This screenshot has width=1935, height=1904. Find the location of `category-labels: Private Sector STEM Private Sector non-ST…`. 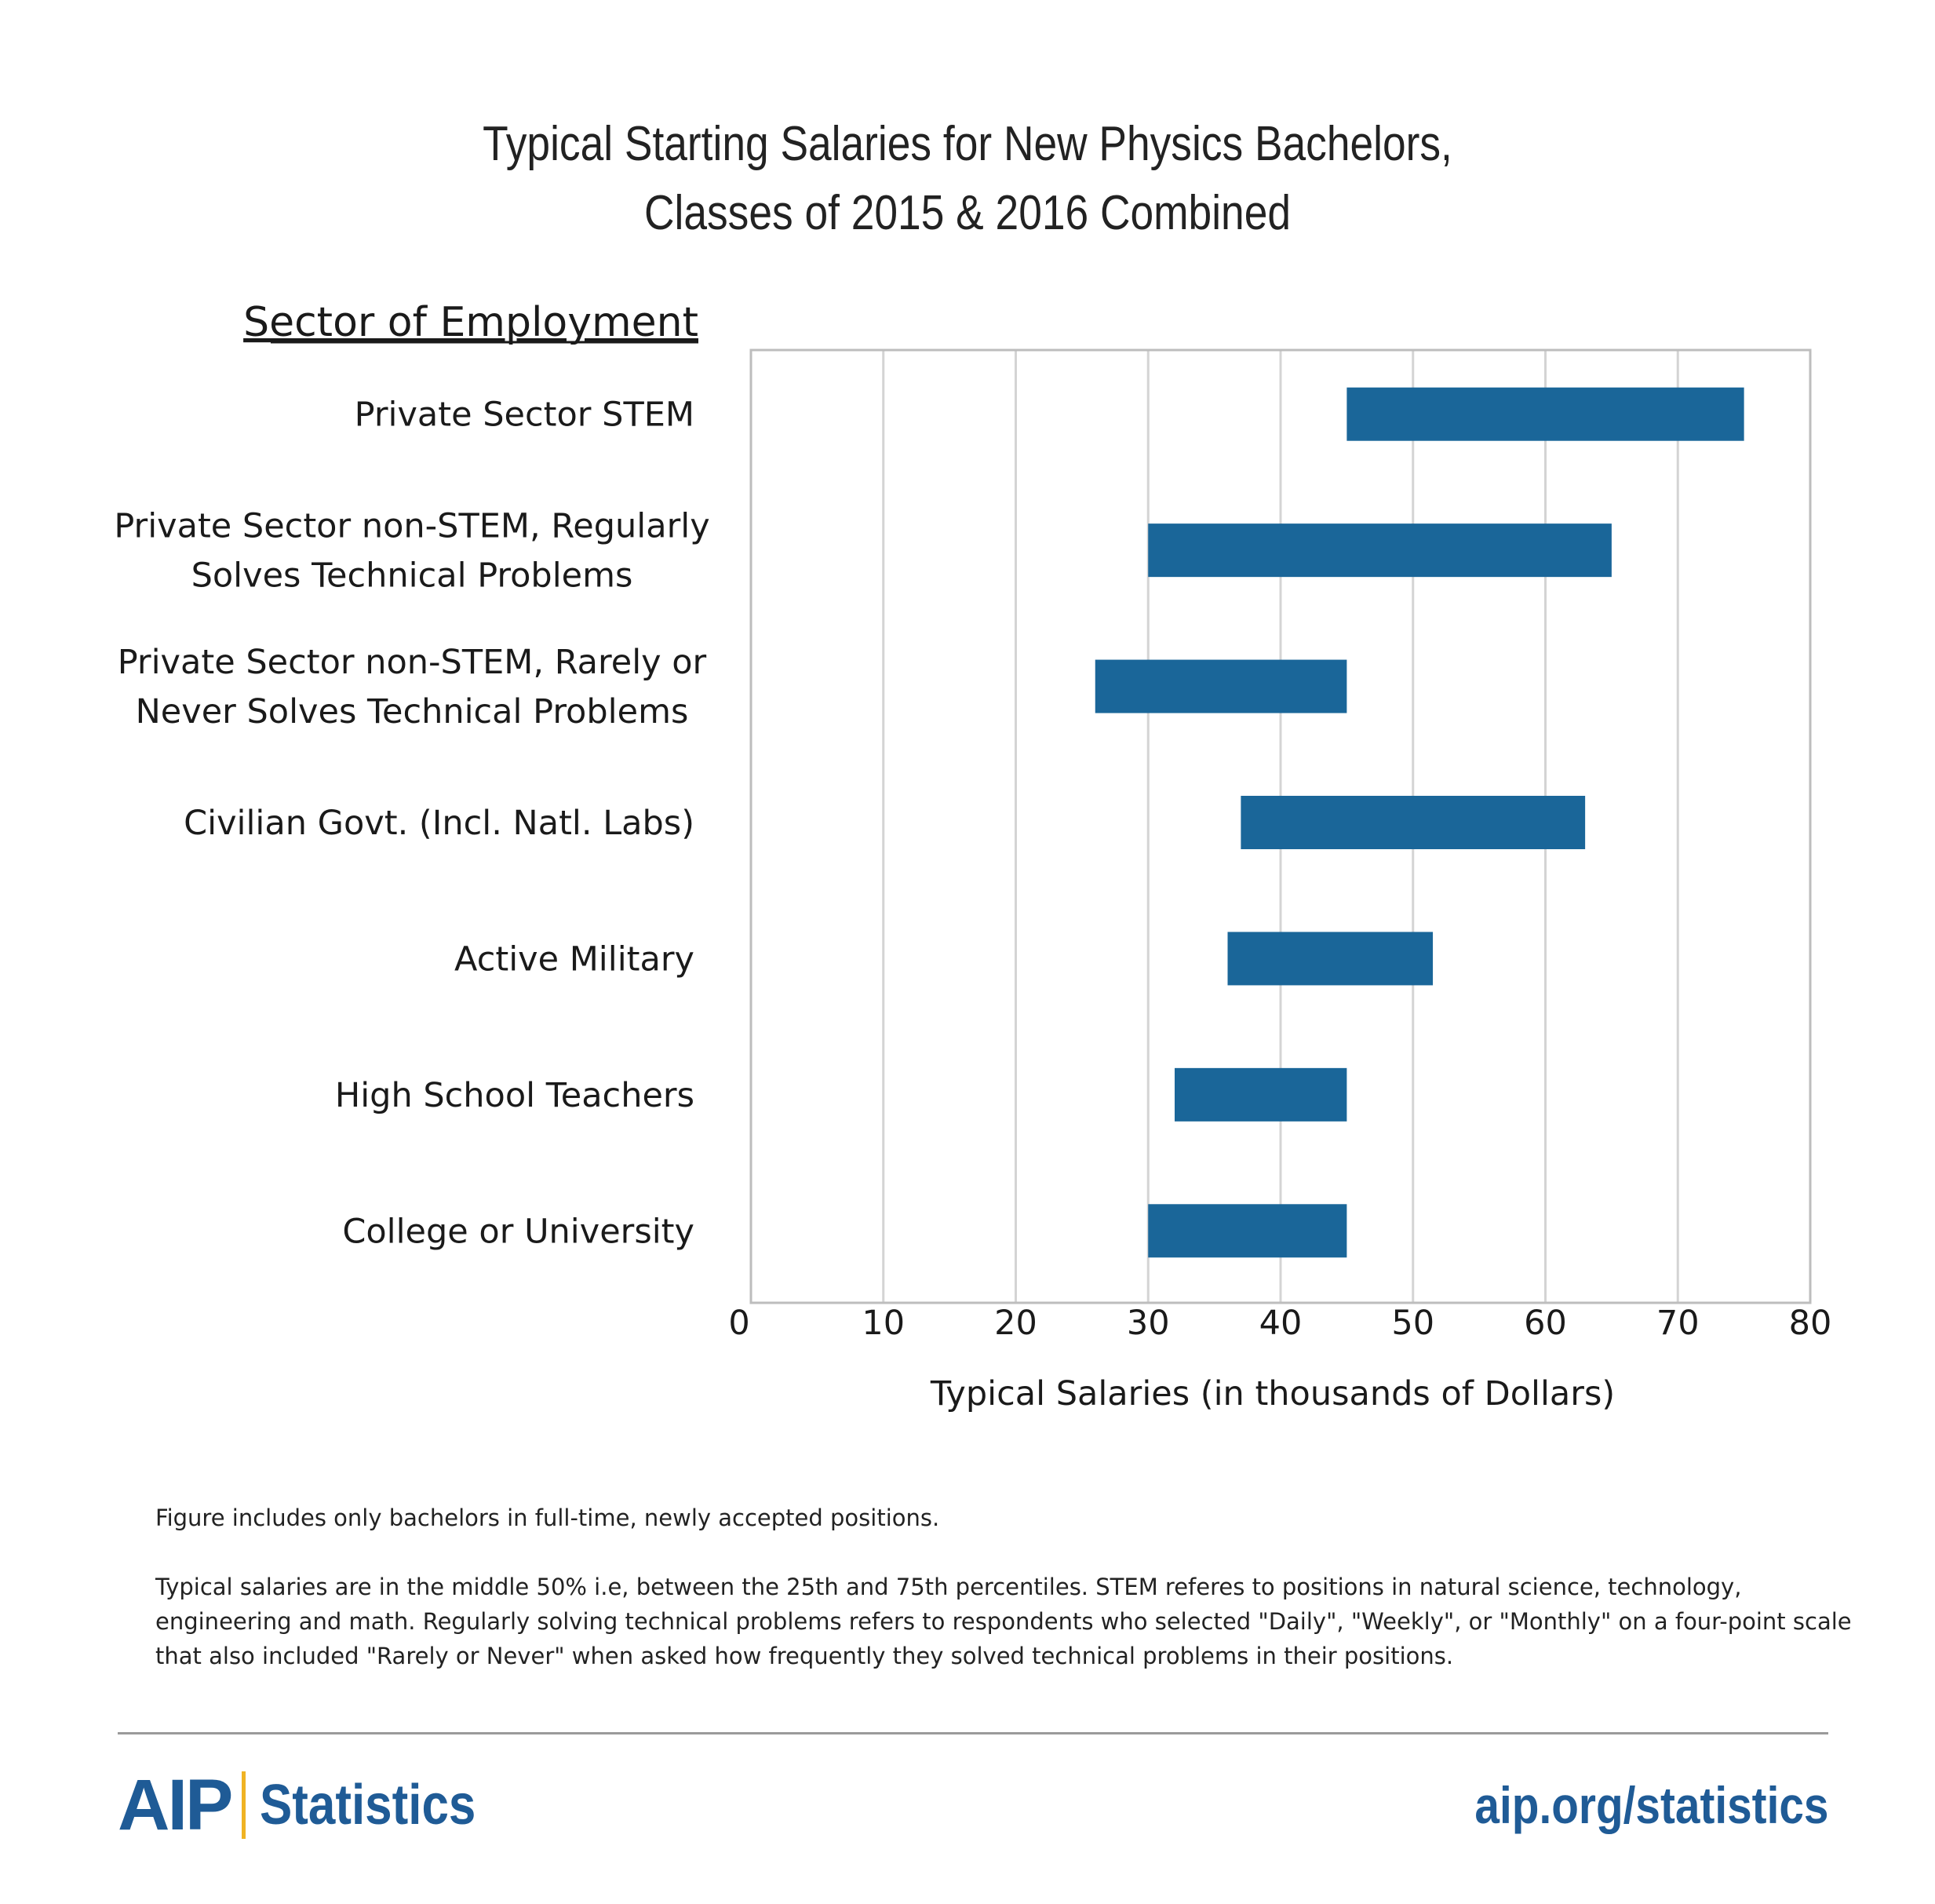

category-labels: Private Sector STEM Private Sector non-ST… is located at coordinates (411, 824).